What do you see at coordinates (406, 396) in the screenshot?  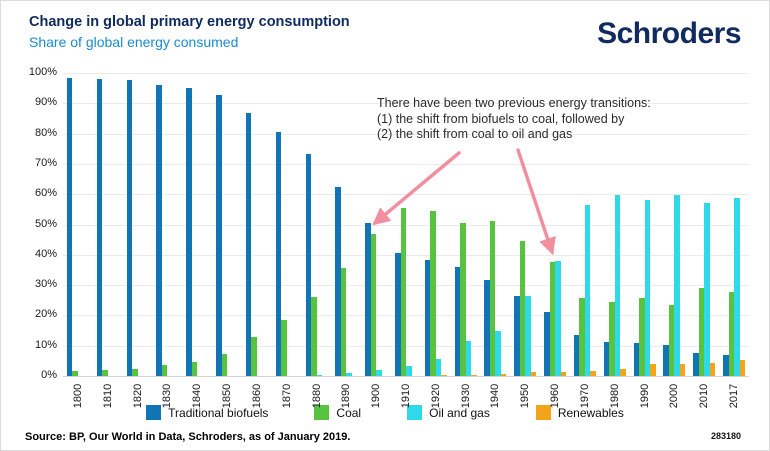 I see `x-axis-label: 1910` at bounding box center [406, 396].